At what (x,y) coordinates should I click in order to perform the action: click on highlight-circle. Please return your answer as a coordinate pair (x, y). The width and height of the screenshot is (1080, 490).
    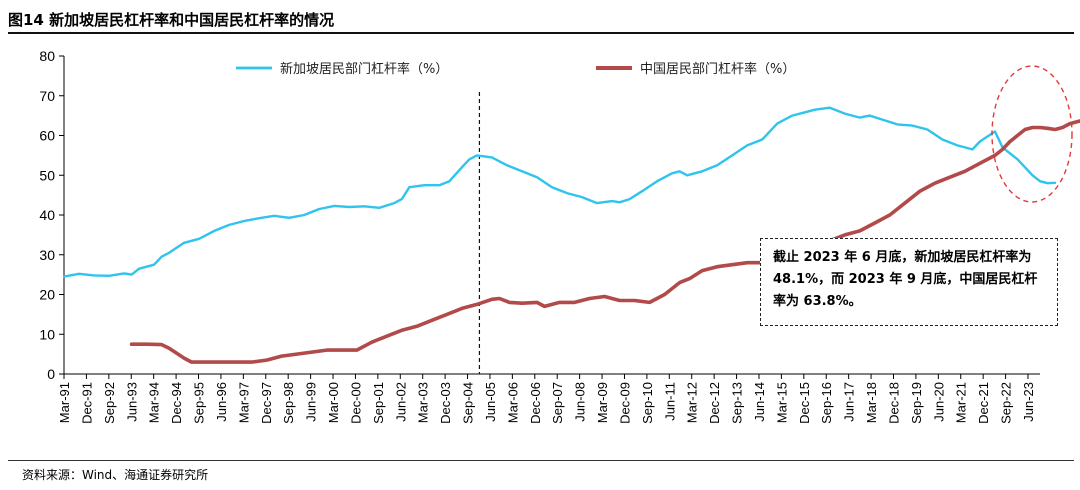
    Looking at the image, I should click on (1032, 134).